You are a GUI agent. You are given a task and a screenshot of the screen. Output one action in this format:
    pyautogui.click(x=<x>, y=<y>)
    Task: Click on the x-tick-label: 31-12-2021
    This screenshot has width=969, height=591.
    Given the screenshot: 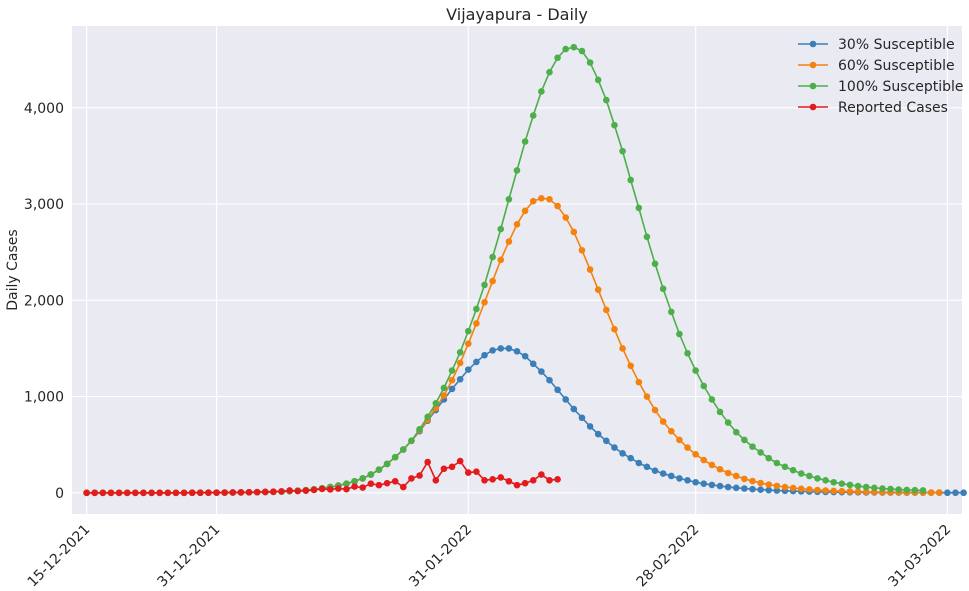 What is the action you would take?
    pyautogui.click(x=189, y=556)
    